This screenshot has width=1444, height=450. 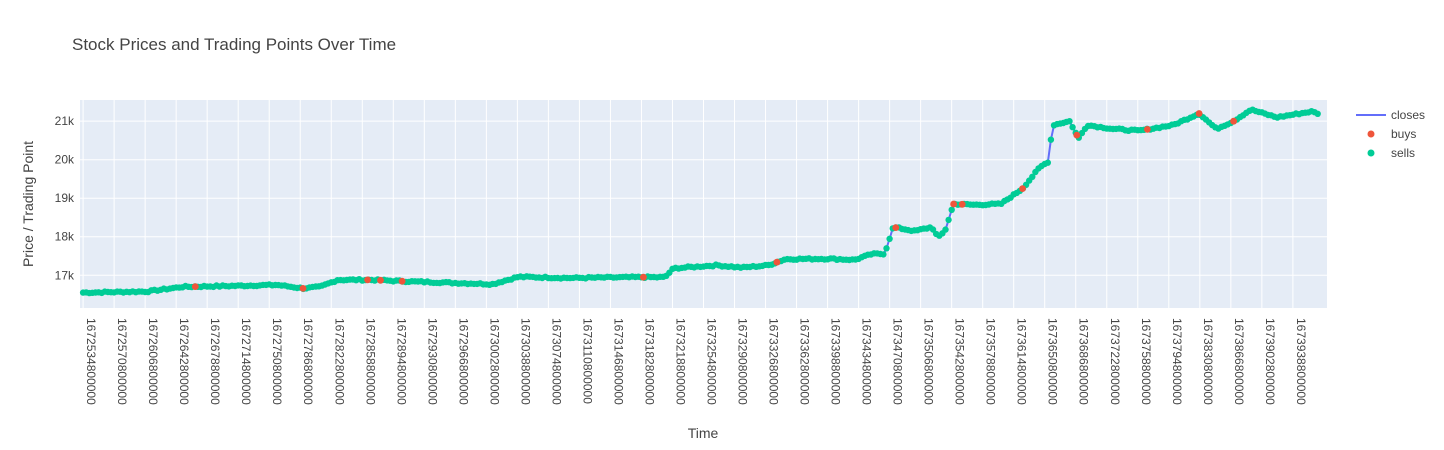 What do you see at coordinates (494, 361) in the screenshot?
I see `x-tick-label: 1673002800000` at bounding box center [494, 361].